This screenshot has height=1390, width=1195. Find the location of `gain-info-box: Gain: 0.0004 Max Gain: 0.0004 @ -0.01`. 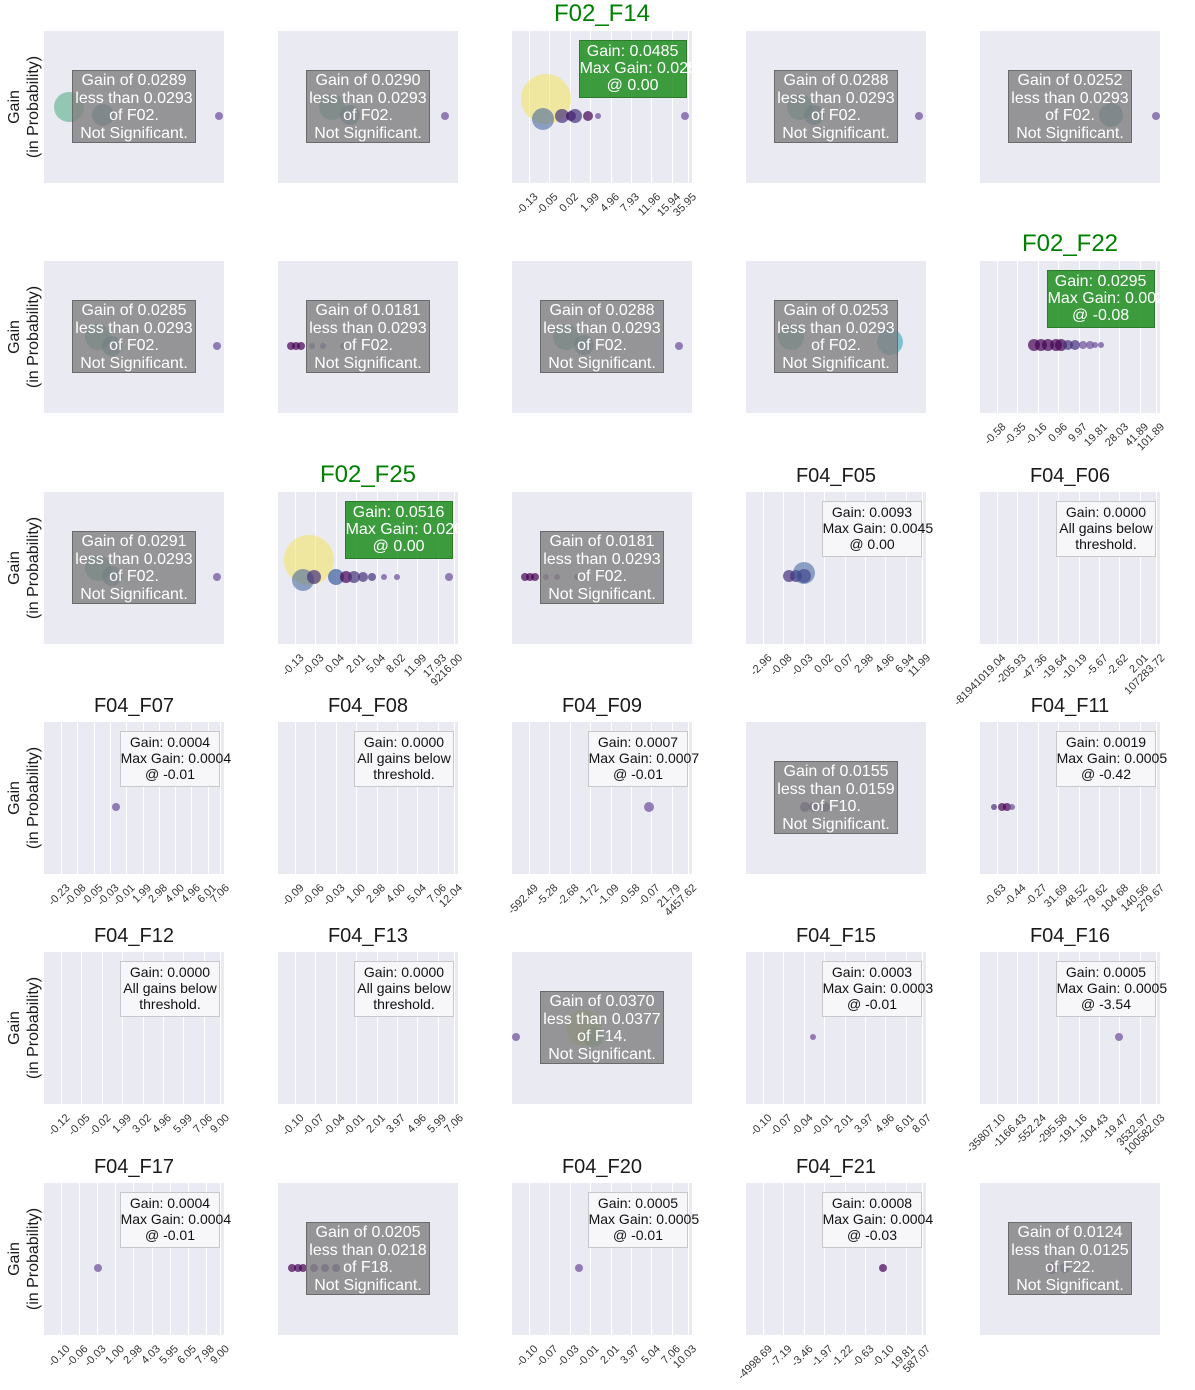

gain-info-box: Gain: 0.0004 Max Gain: 0.0004 @ -0.01 is located at coordinates (175, 759).